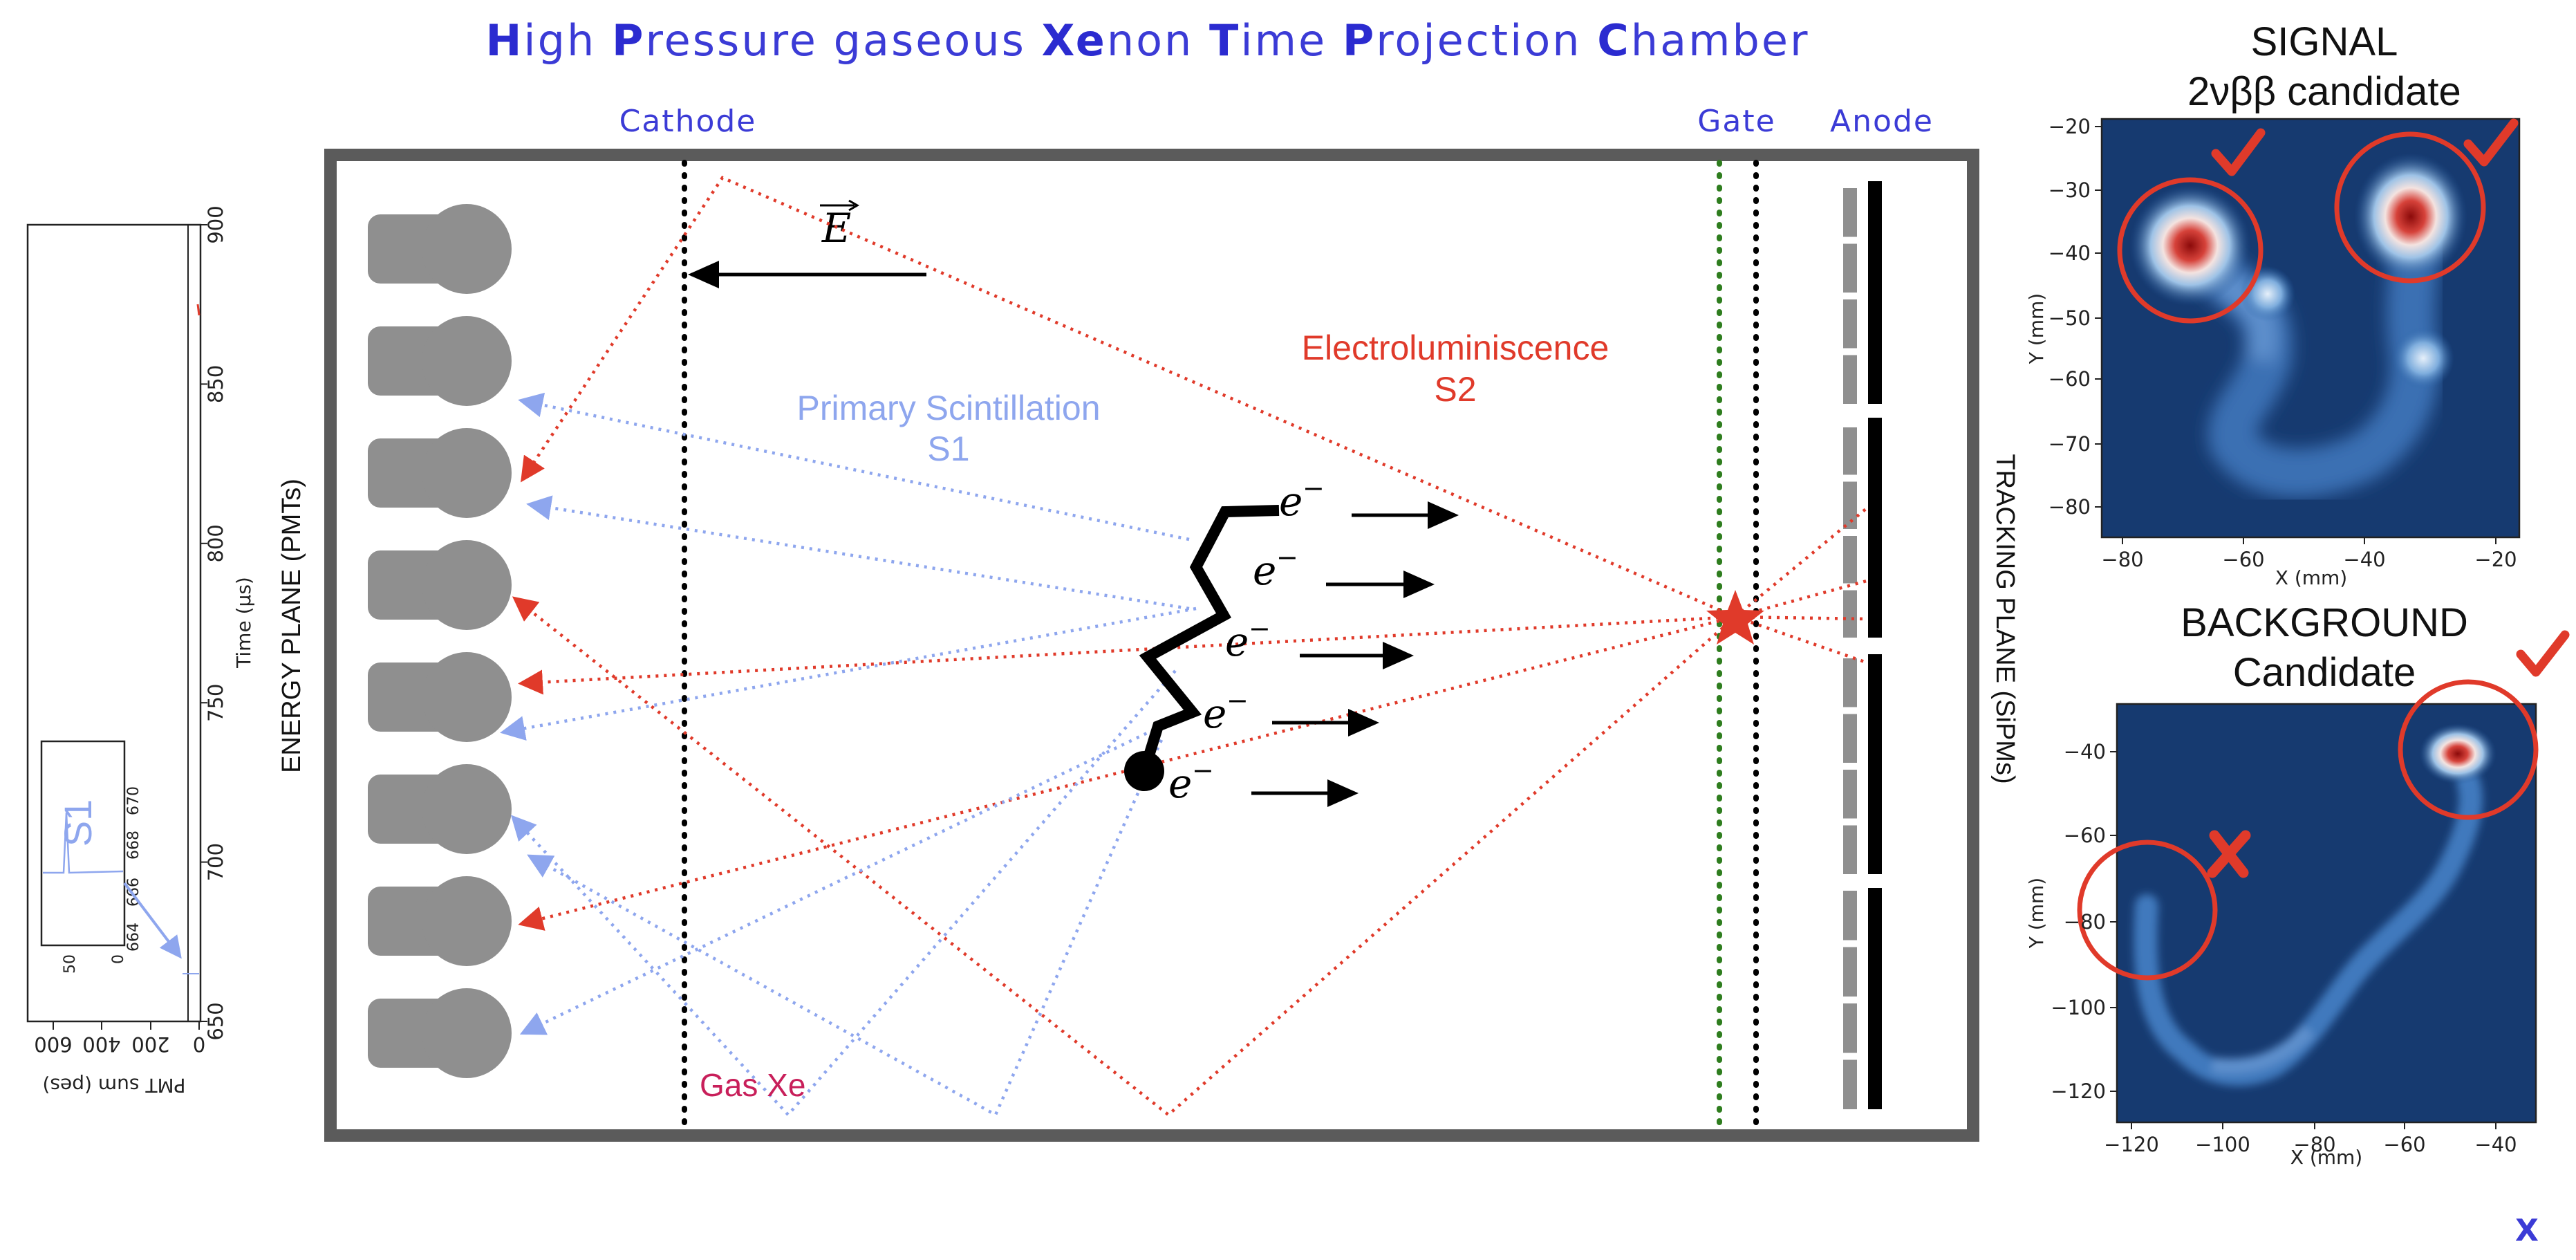 This screenshot has height=1260, width=2576. Describe the element at coordinates (853, 205) in the screenshot. I see `electric-field-vector-head` at that location.